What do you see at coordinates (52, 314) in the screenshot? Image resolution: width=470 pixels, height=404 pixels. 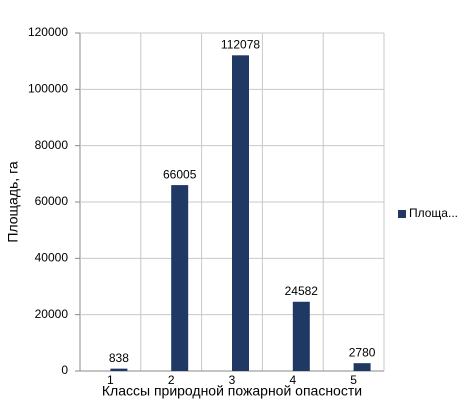 I see `y-tick-label: 20000` at bounding box center [52, 314].